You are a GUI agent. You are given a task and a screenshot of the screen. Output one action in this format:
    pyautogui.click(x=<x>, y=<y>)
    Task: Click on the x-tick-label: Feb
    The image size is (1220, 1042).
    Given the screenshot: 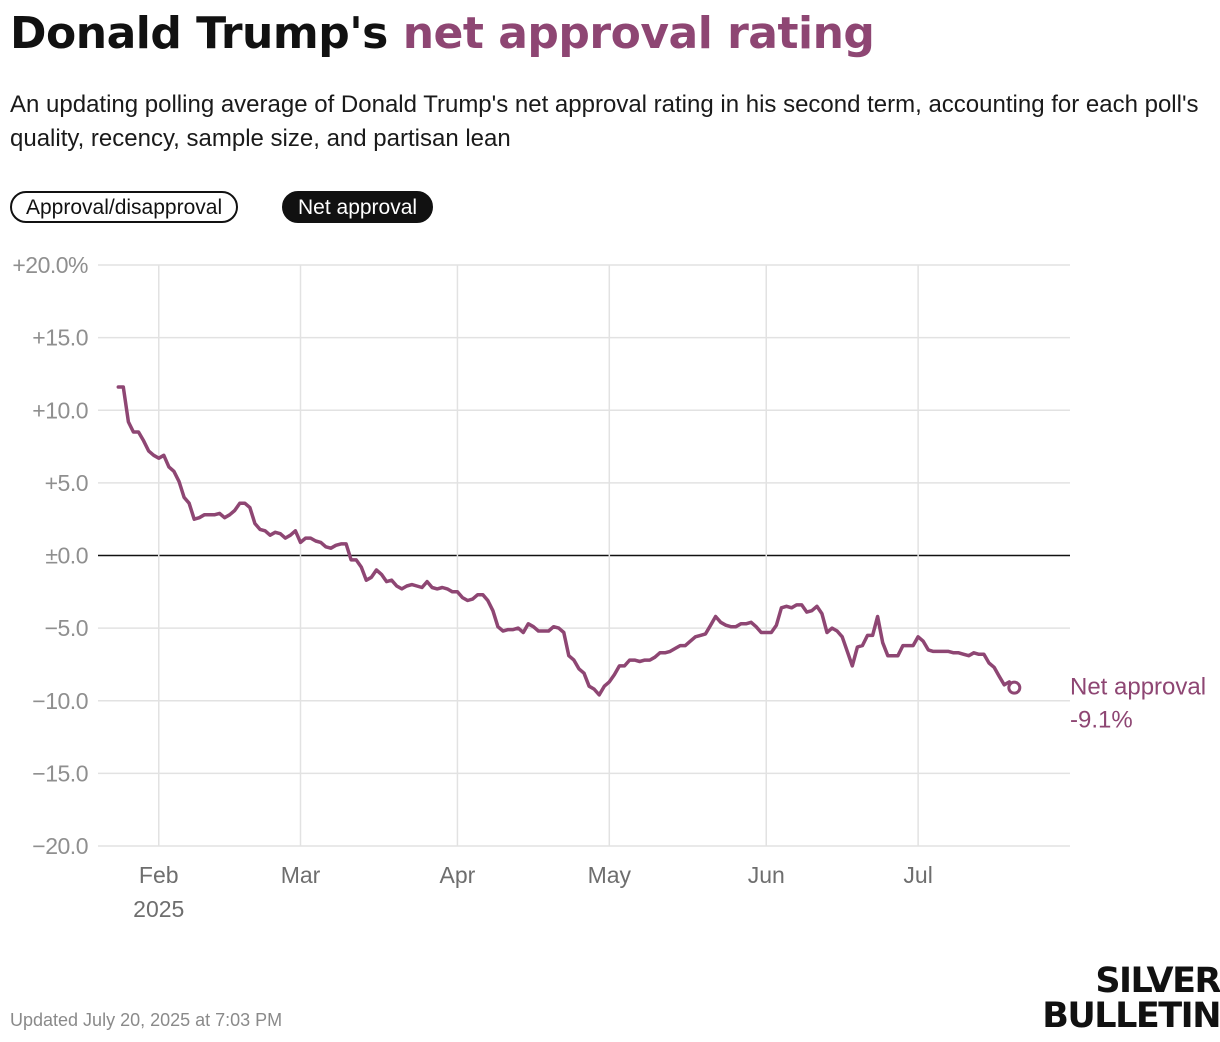 What is the action you would take?
    pyautogui.click(x=159, y=875)
    